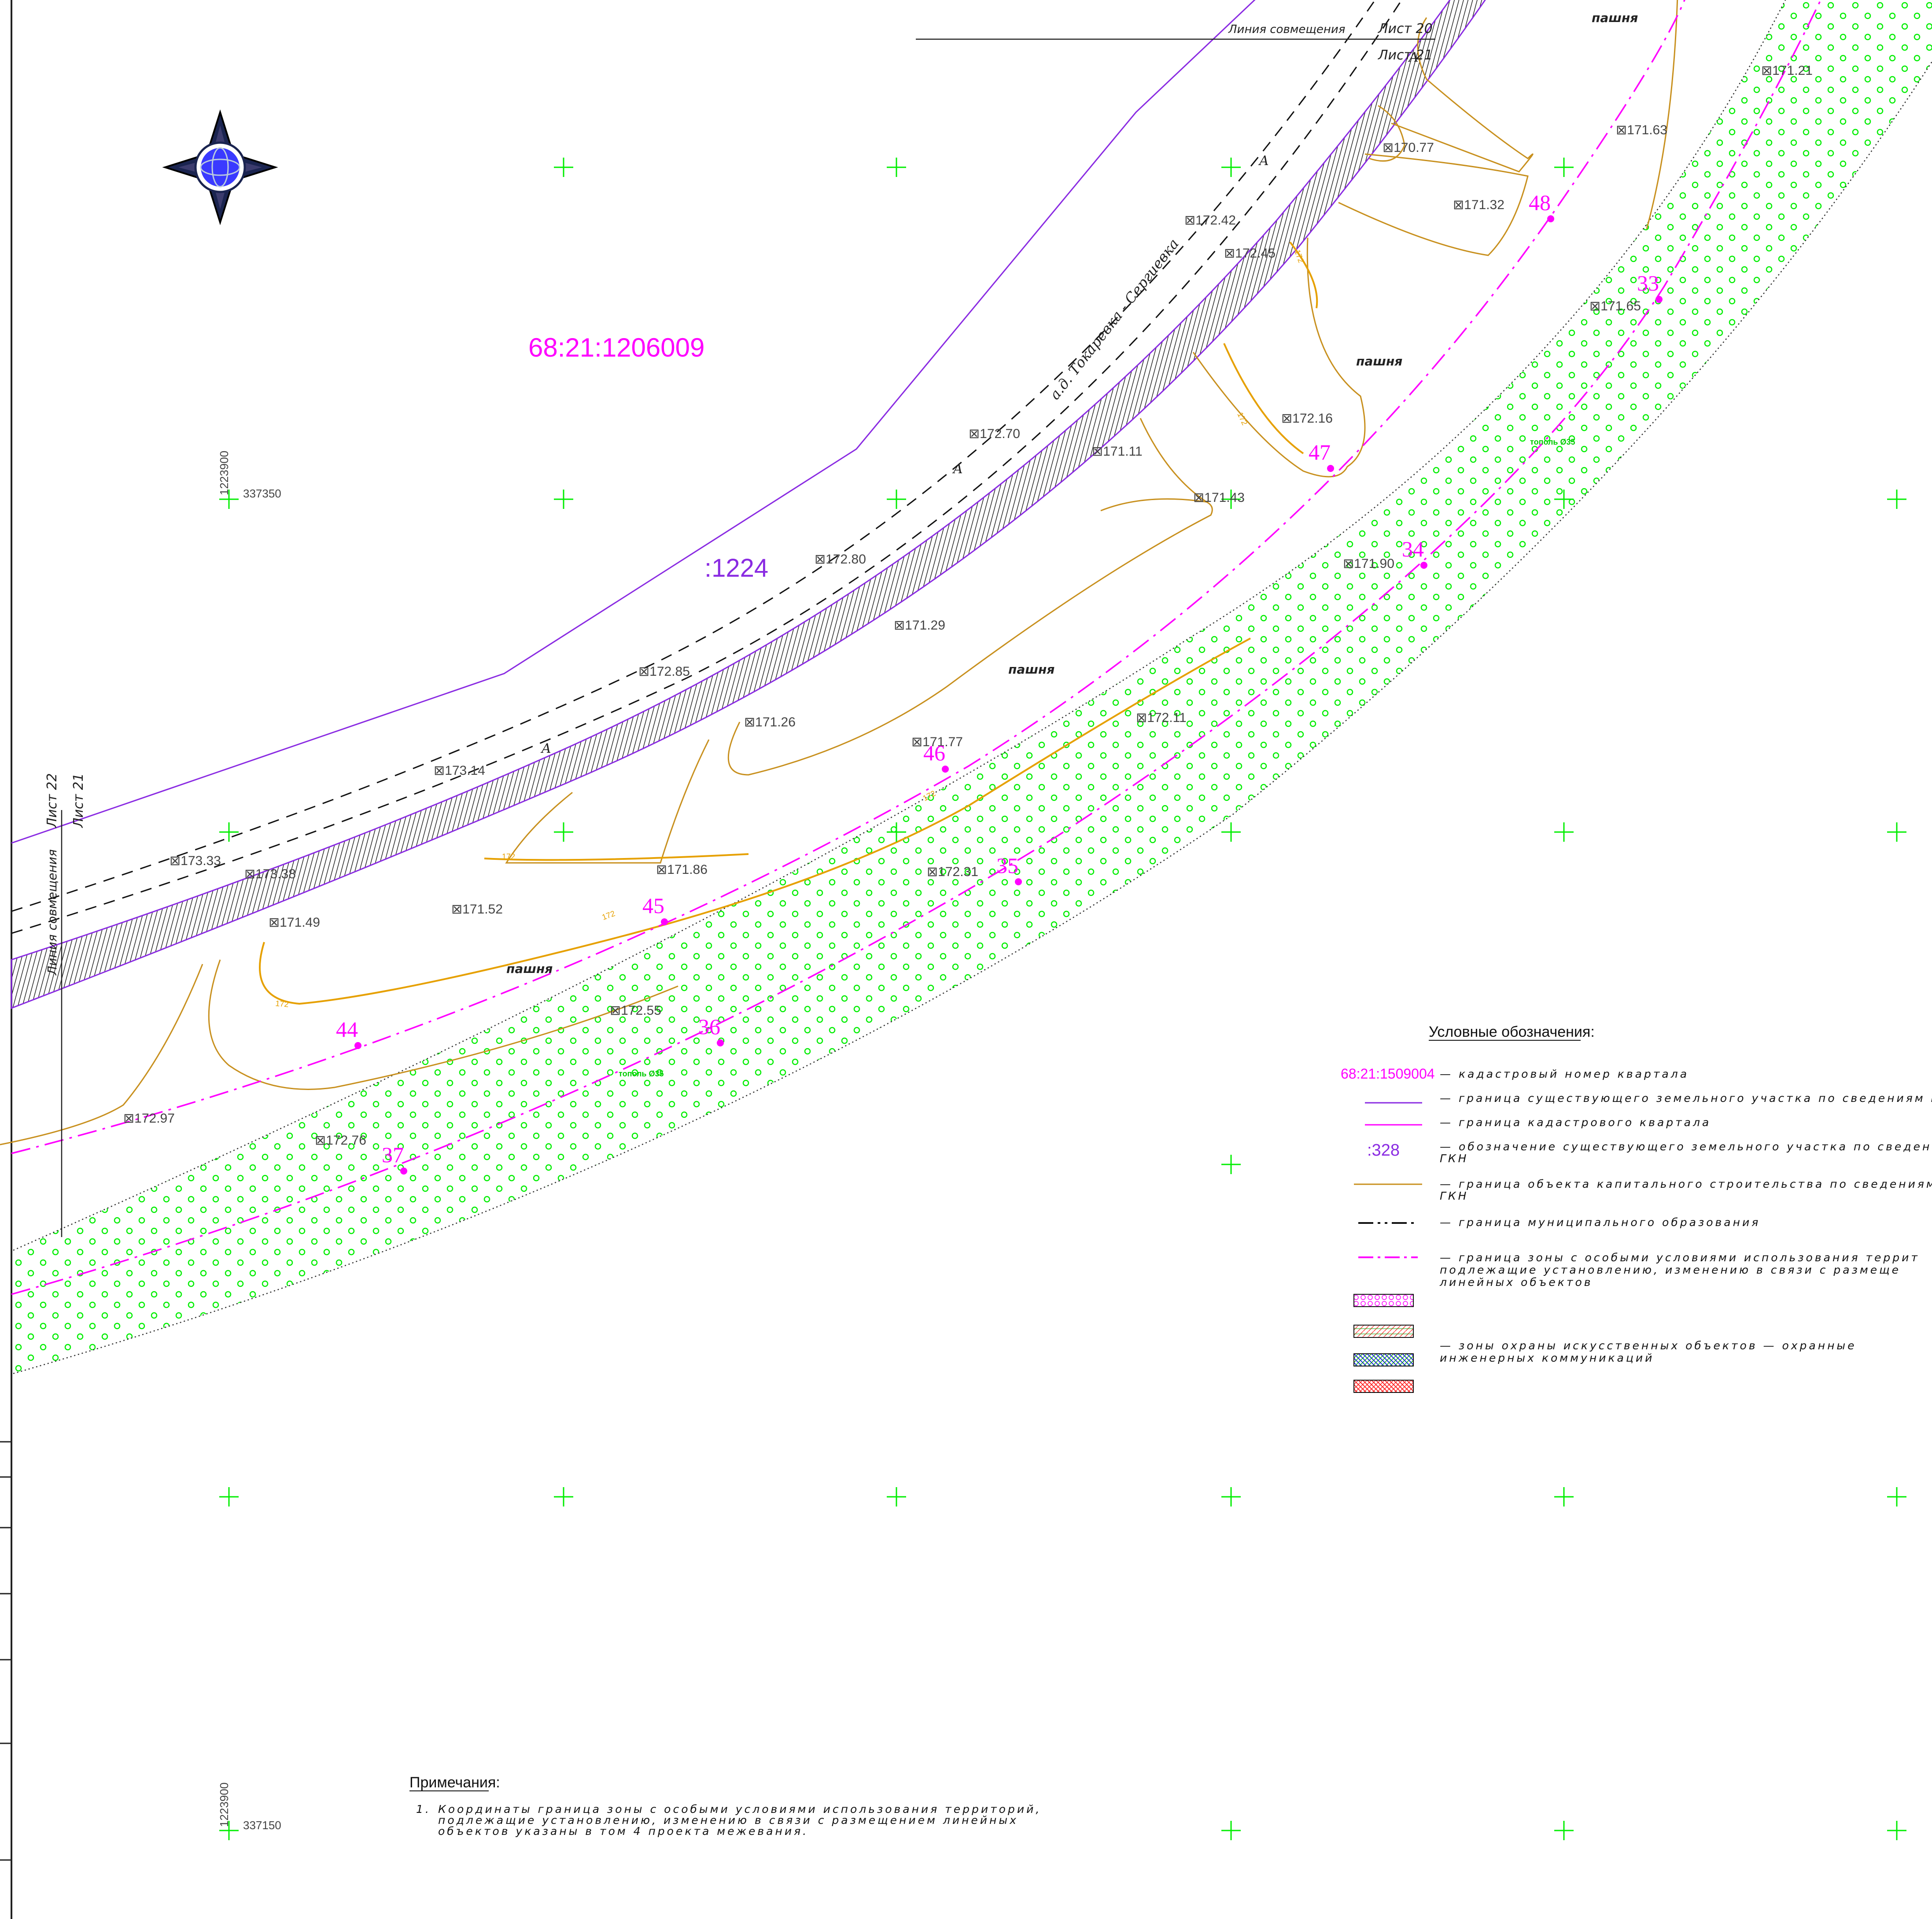 This screenshot has width=1932, height=1919. Describe the element at coordinates (1383, 1331) in the screenshot. I see `legend-swatch-brick` at that location.